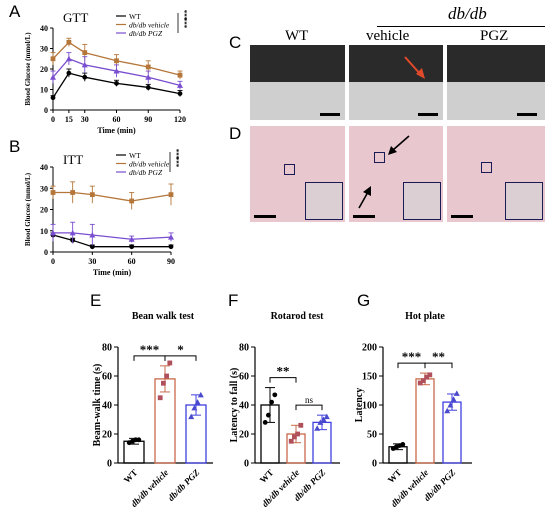  I want to click on panel-letter-d: D, so click(235, 133).